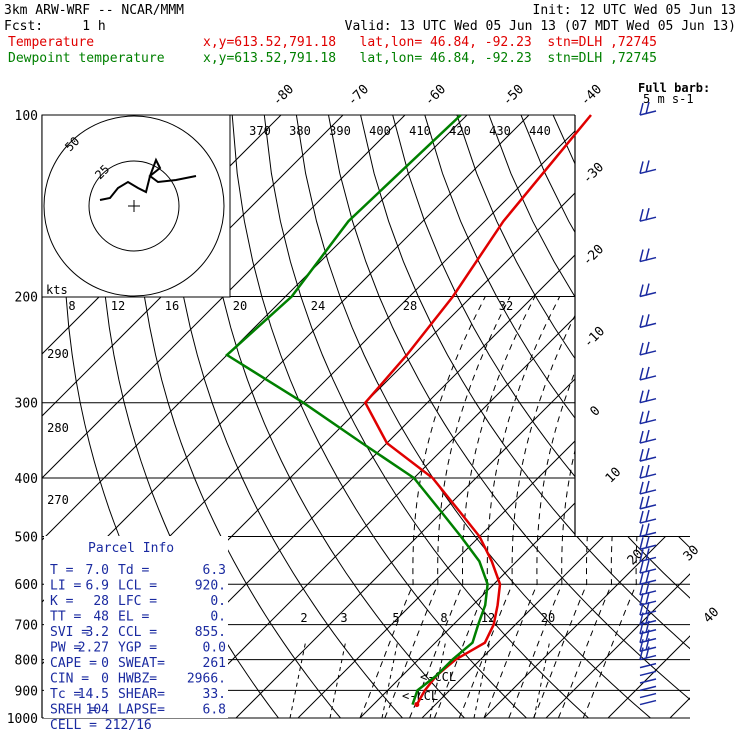 The image size is (740, 740). I want to click on parcel-value-right: 2966., so click(206, 679).